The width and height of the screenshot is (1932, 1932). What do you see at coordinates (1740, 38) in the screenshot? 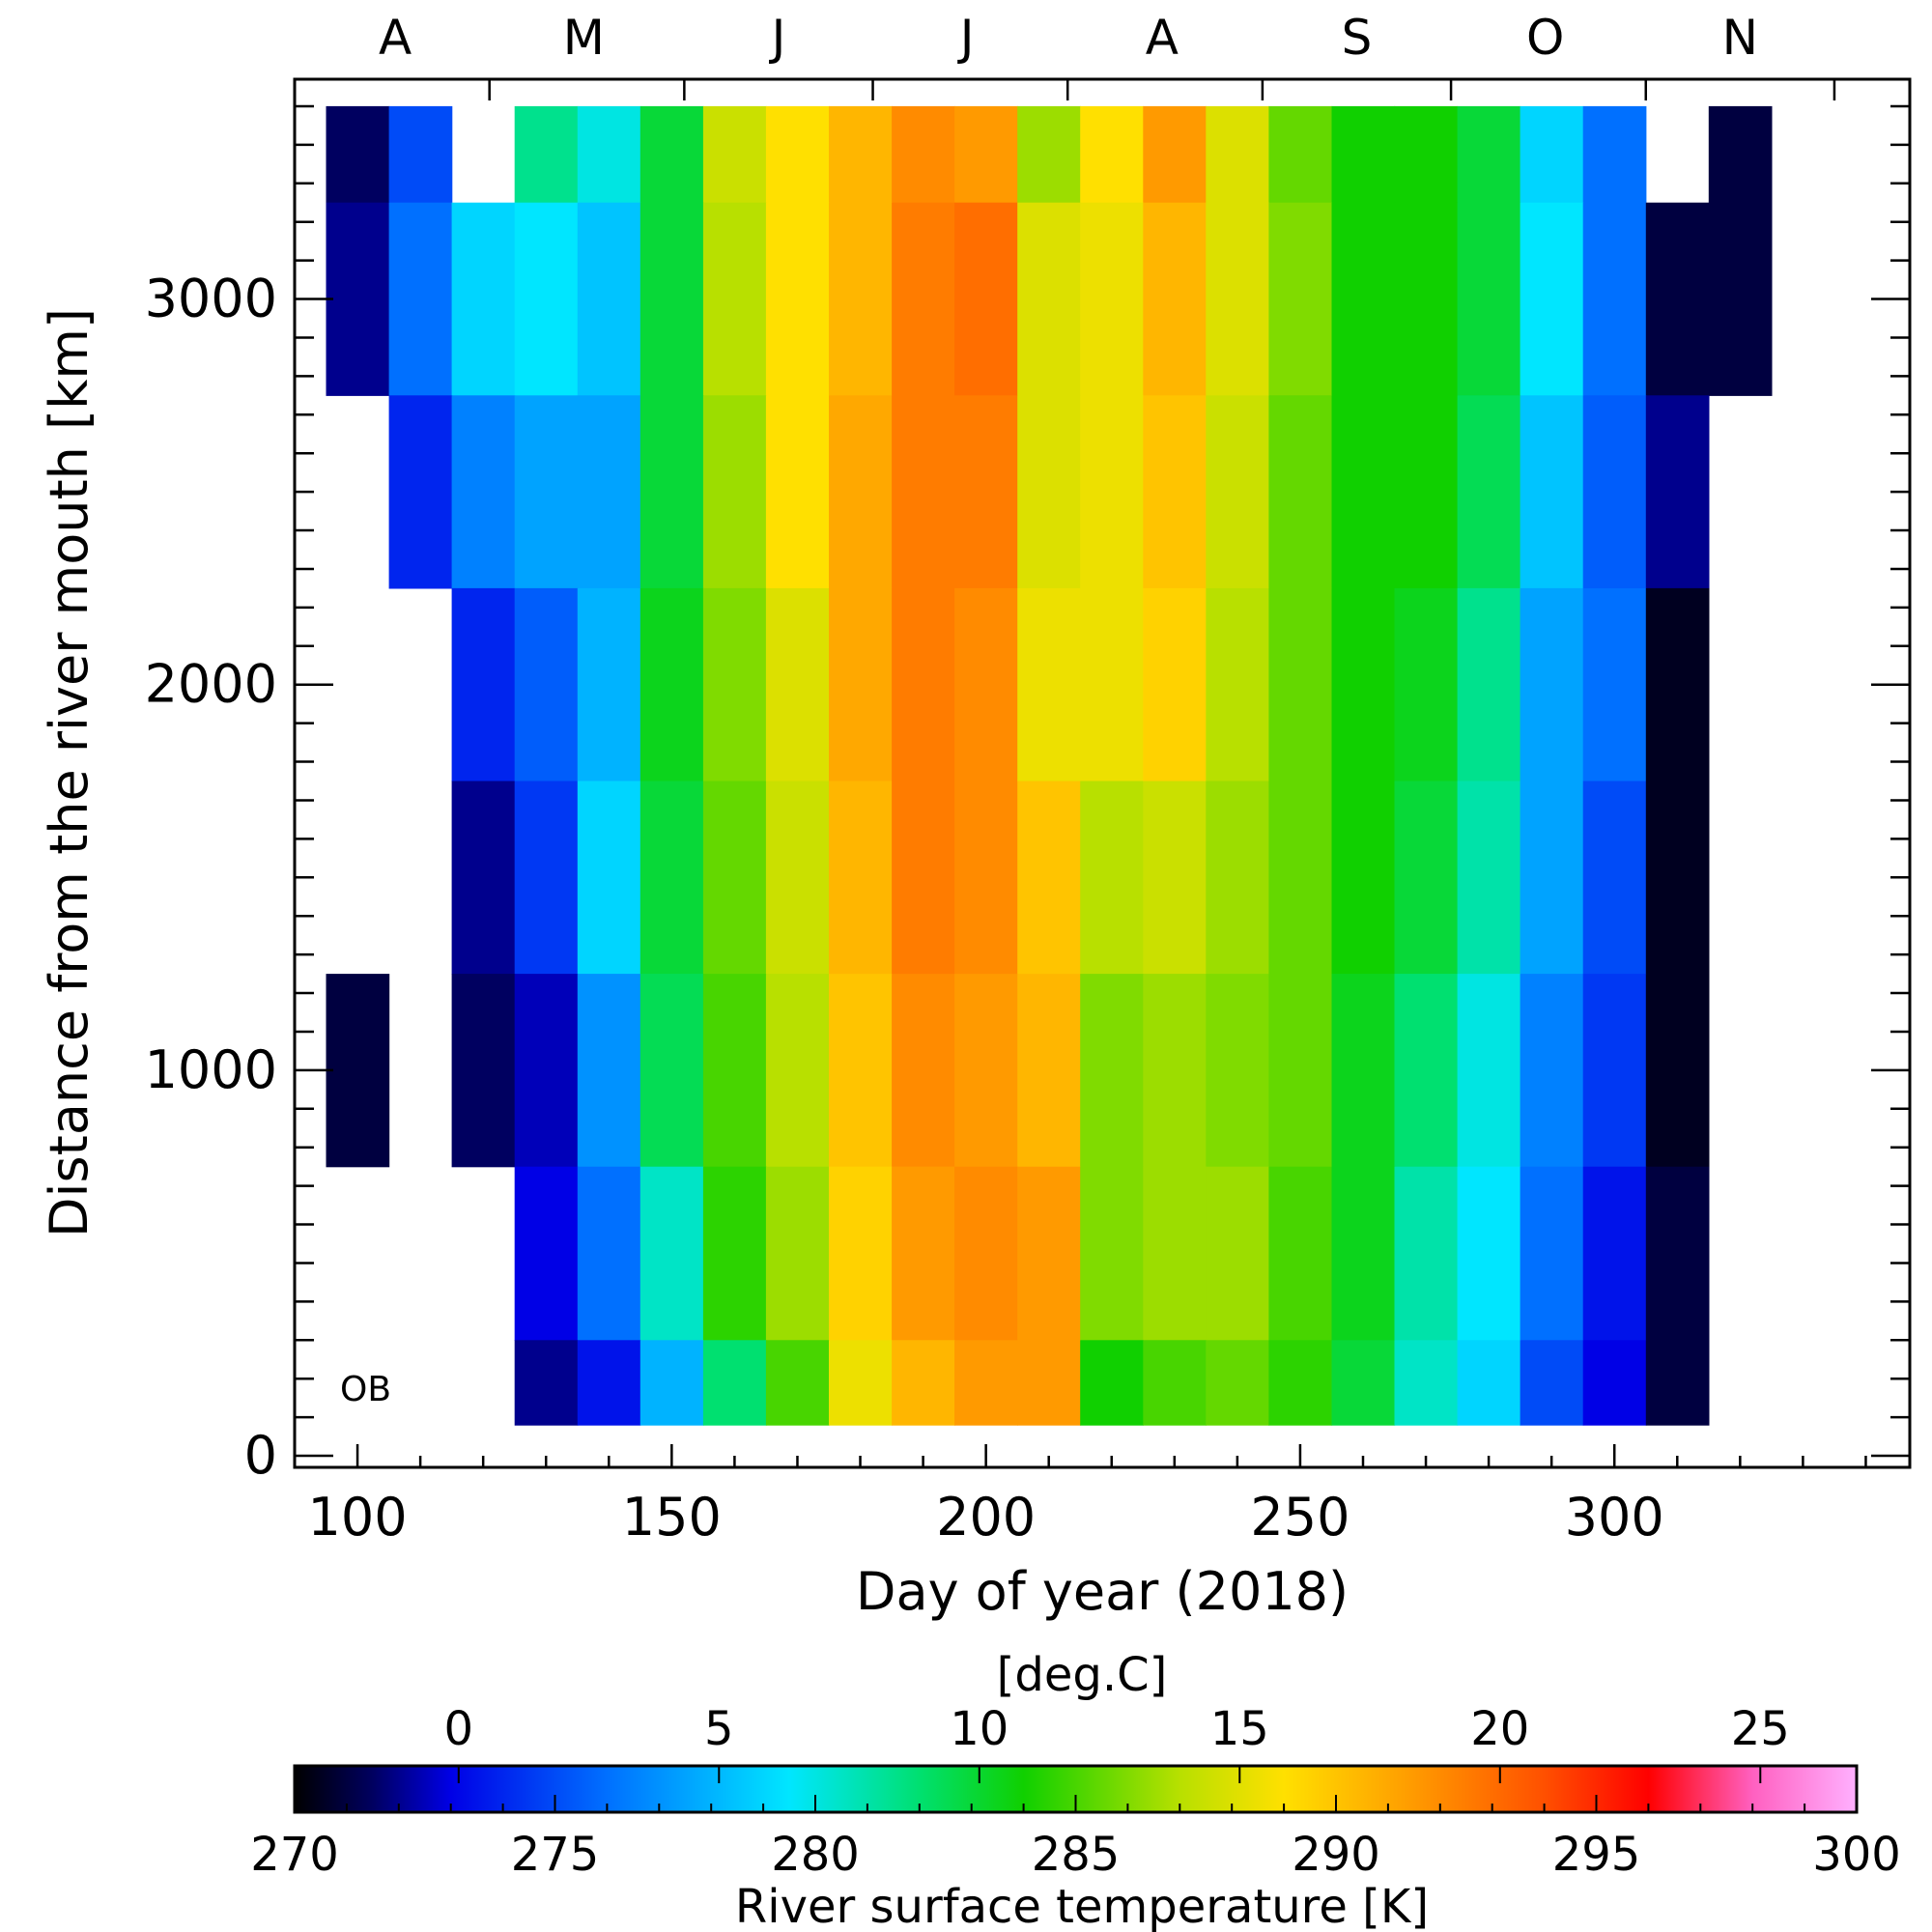
I see `month-label: N` at bounding box center [1740, 38].